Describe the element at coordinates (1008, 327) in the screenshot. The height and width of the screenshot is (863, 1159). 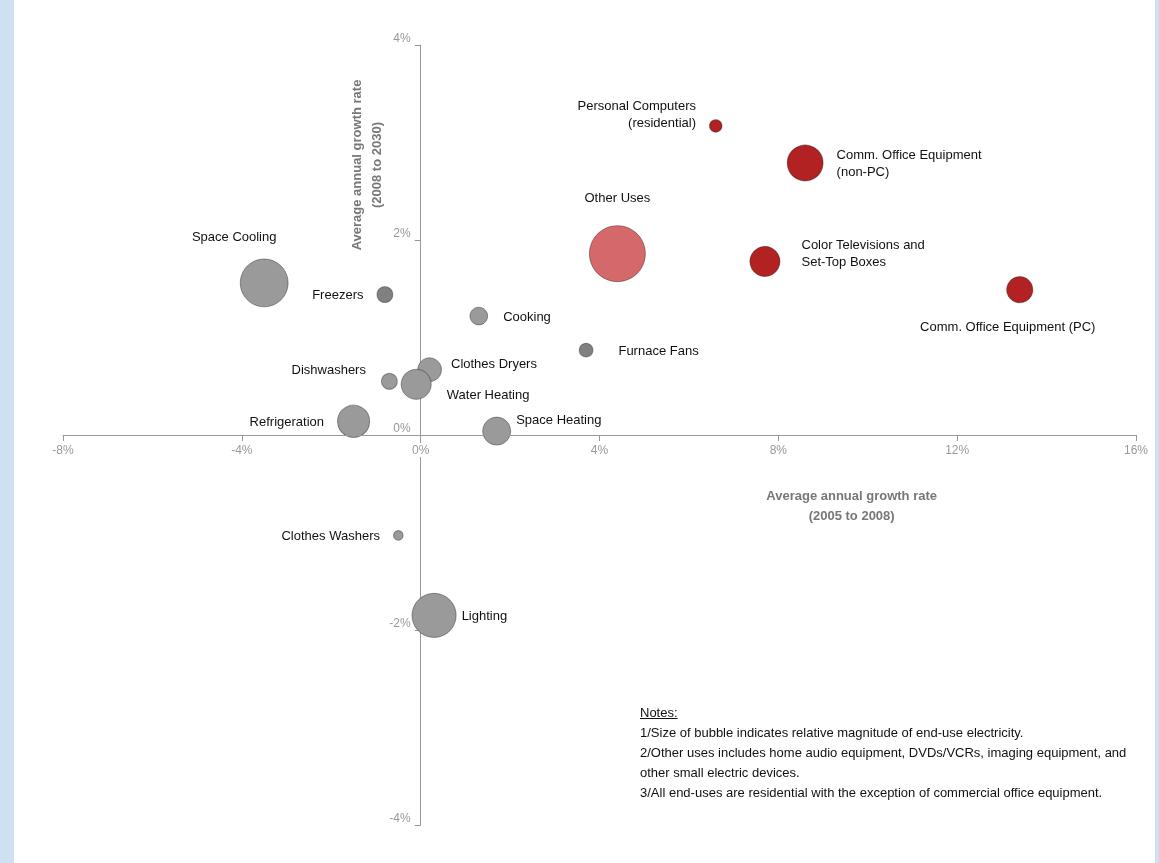
I see `series-label: Comm. Office Equipment (PC)` at that location.